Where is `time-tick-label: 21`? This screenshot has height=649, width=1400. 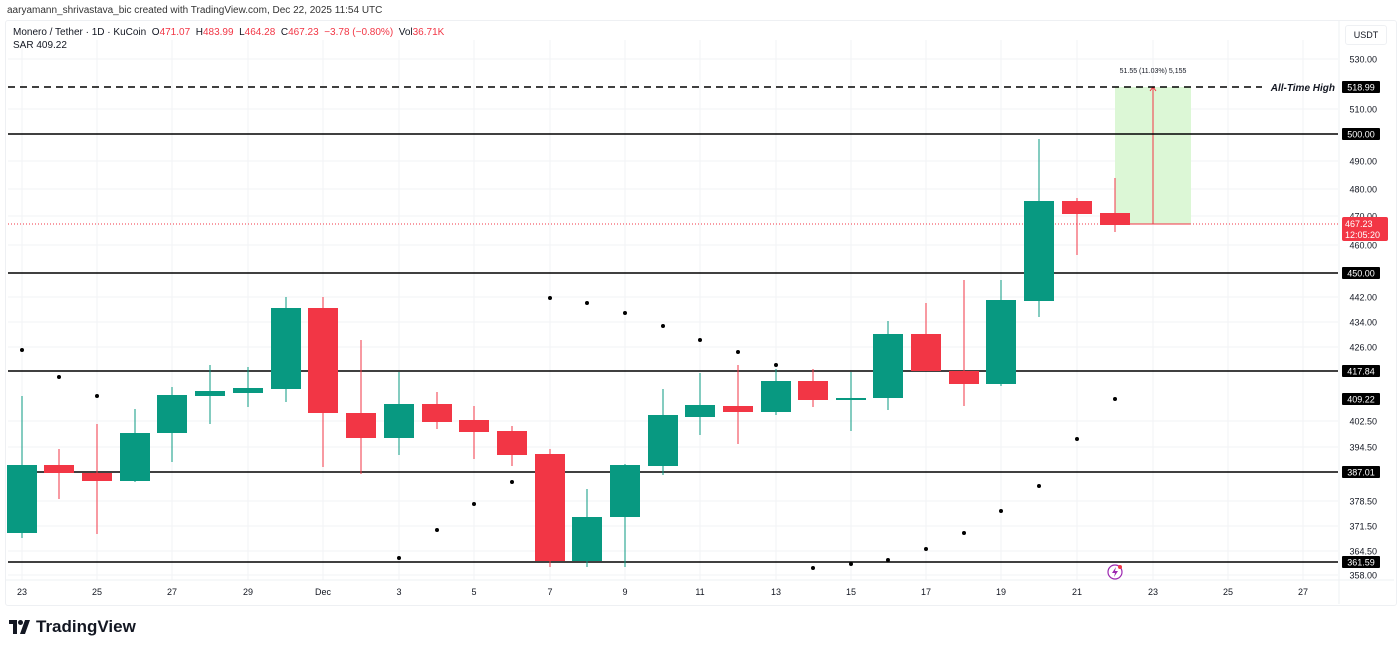 time-tick-label: 21 is located at coordinates (1077, 592).